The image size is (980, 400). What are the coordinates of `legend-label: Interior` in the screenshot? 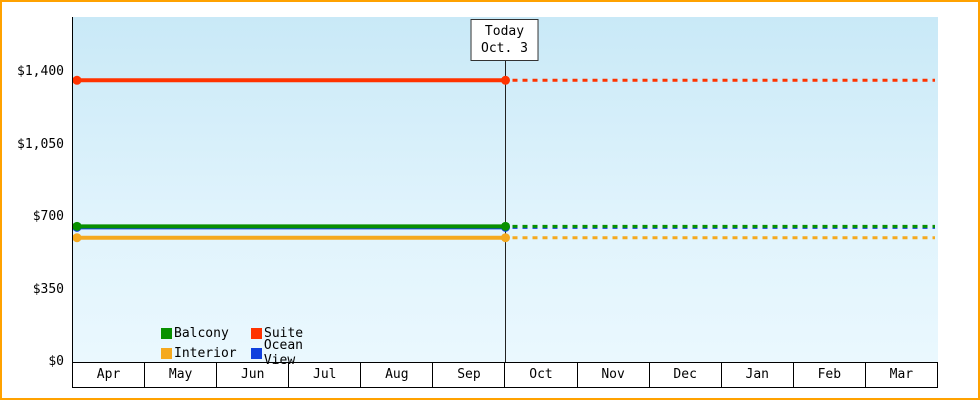 It's located at (205, 353).